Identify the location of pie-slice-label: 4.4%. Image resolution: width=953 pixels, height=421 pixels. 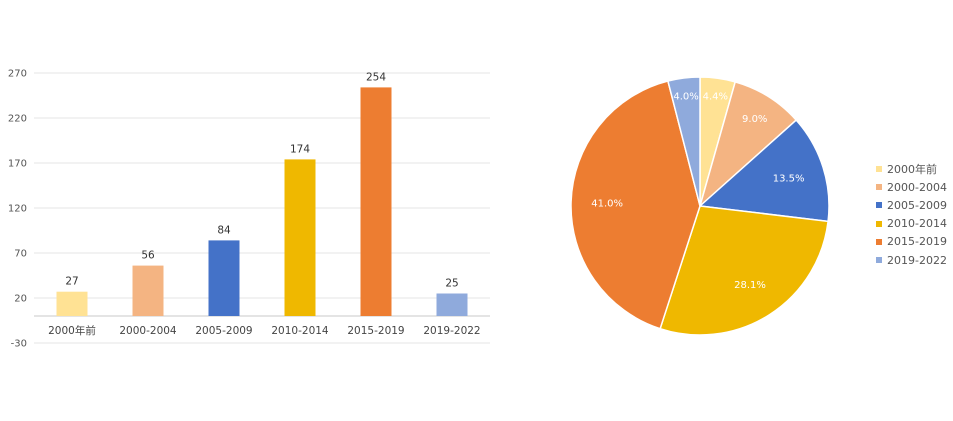
(715, 97).